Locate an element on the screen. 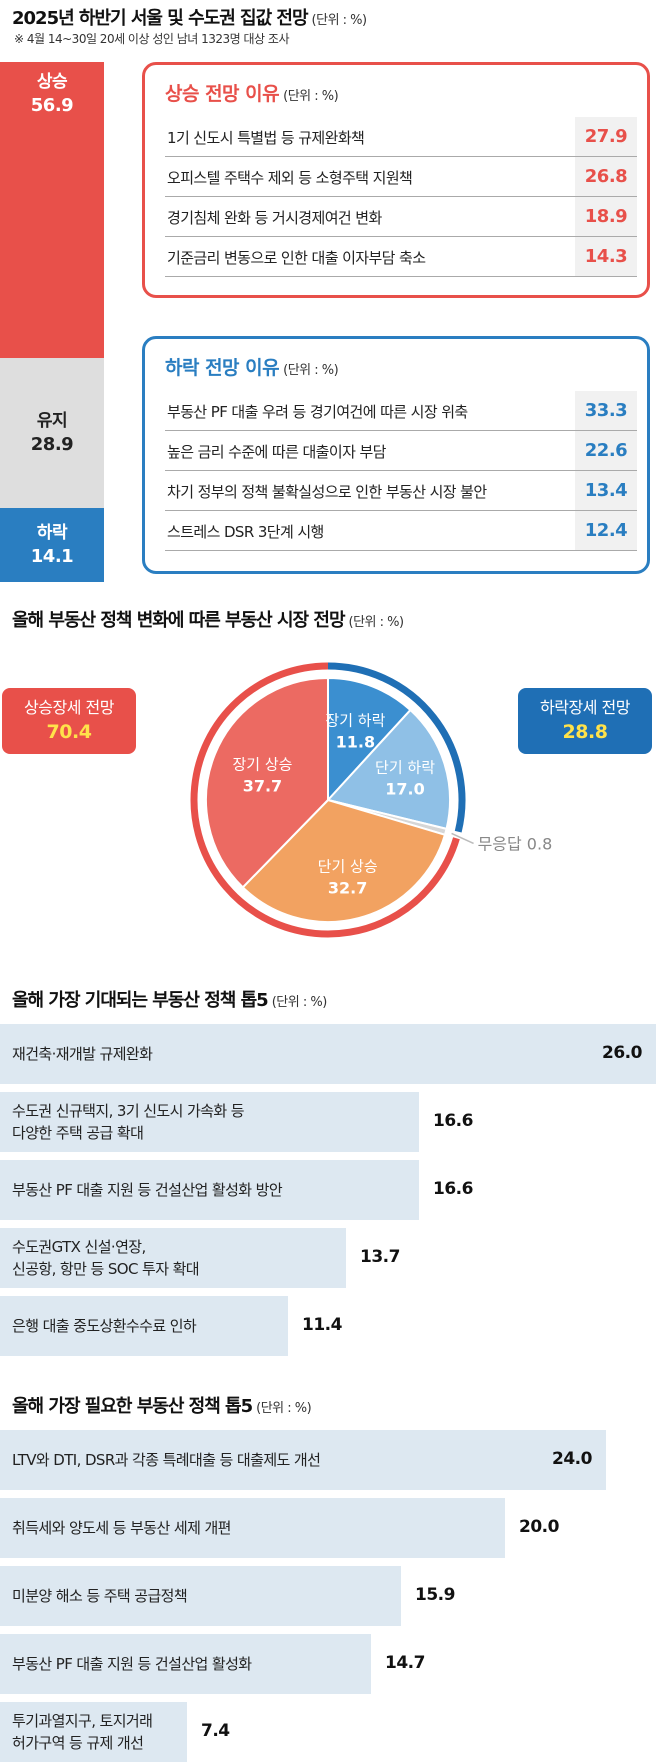 The width and height of the screenshot is (658, 1764). needed-policy-label: 취득세와 양도세 등 부동산 세제 개편 is located at coordinates (121, 1528).